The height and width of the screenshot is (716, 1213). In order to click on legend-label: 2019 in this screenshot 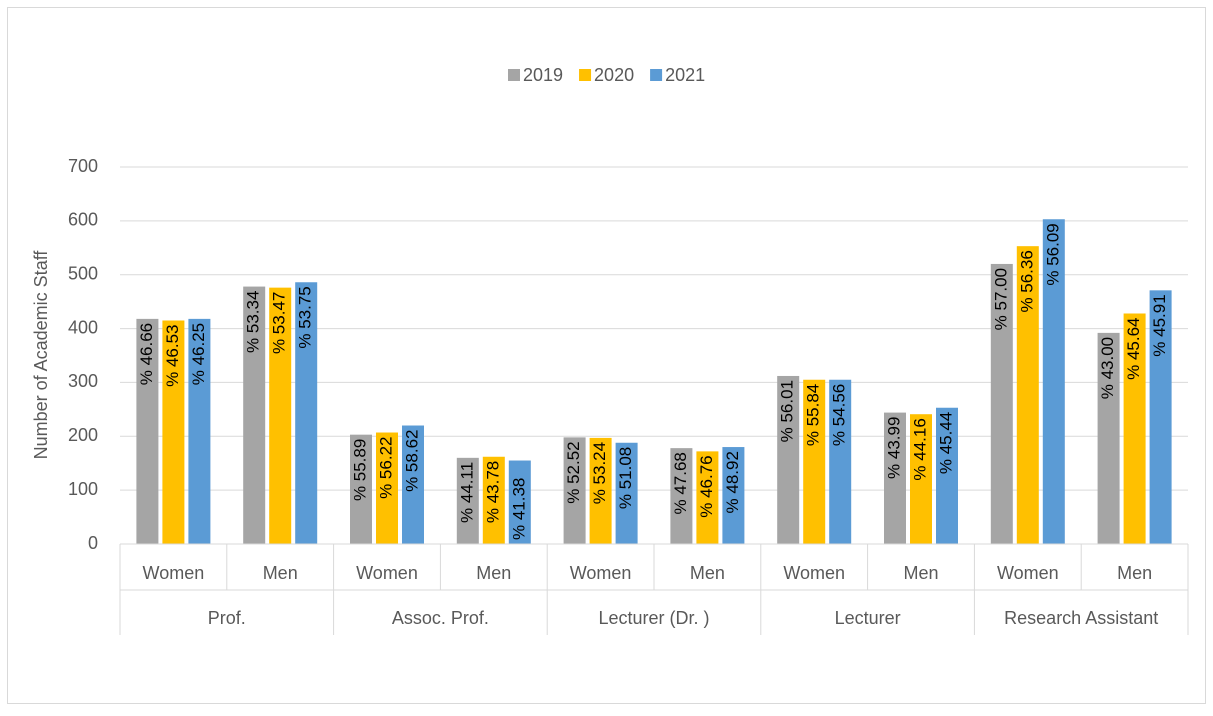, I will do `click(543, 75)`.